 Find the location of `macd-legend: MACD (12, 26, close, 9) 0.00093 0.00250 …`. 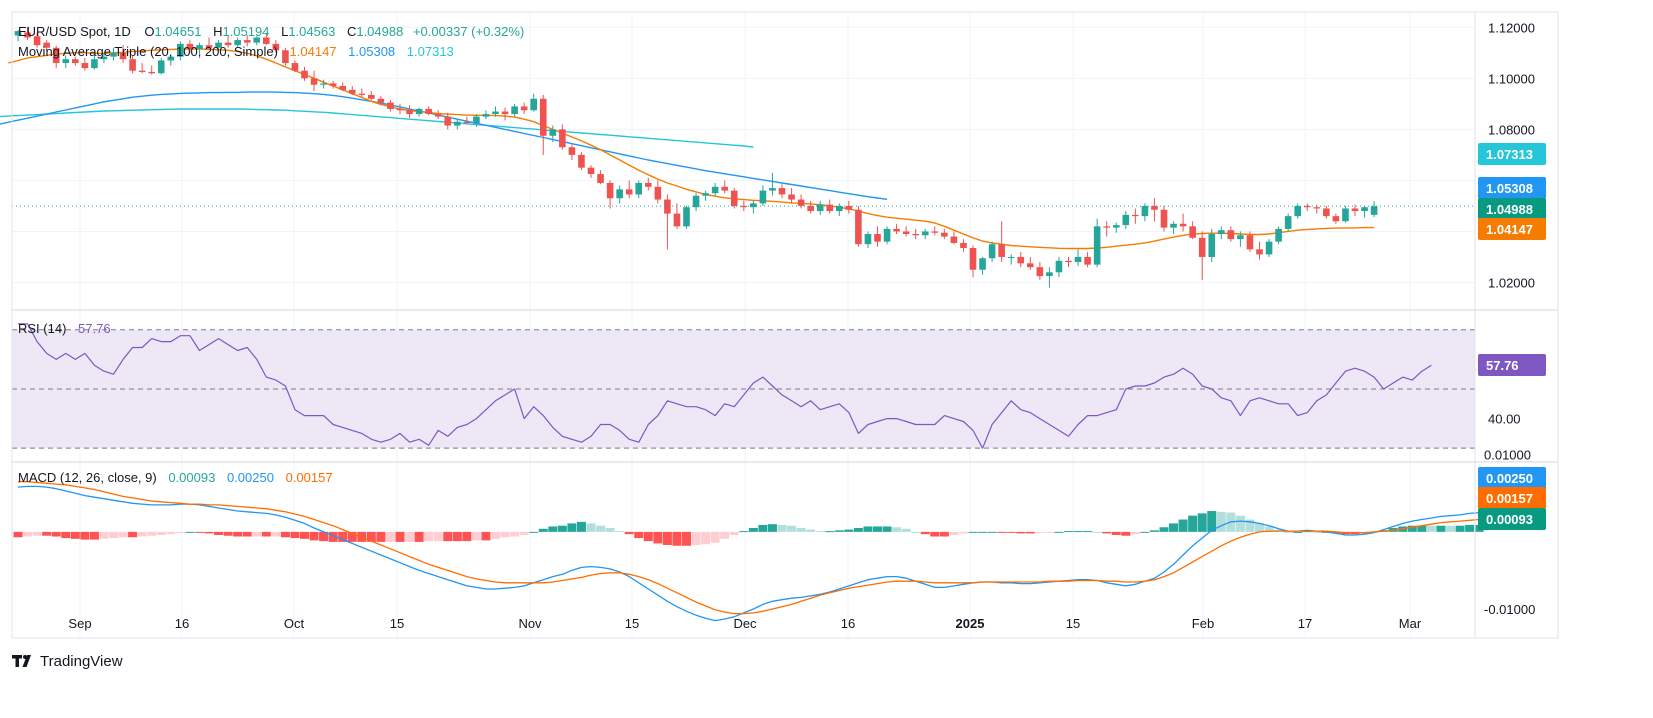

macd-legend: MACD (12, 26, close, 9) 0.00093 0.00250 … is located at coordinates (175, 477).